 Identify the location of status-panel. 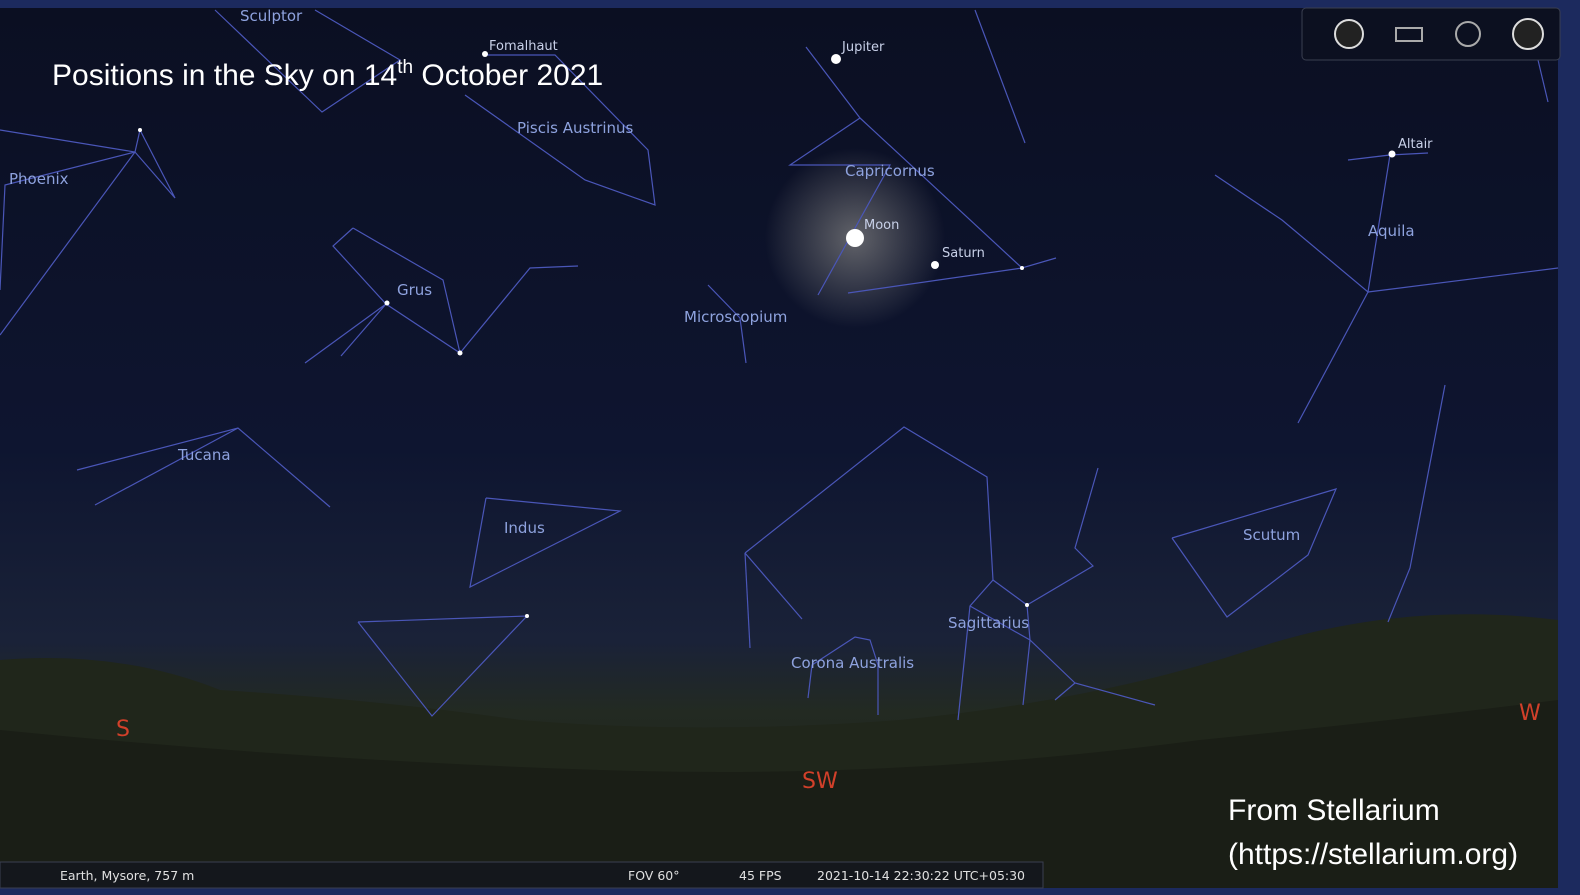
(522, 875).